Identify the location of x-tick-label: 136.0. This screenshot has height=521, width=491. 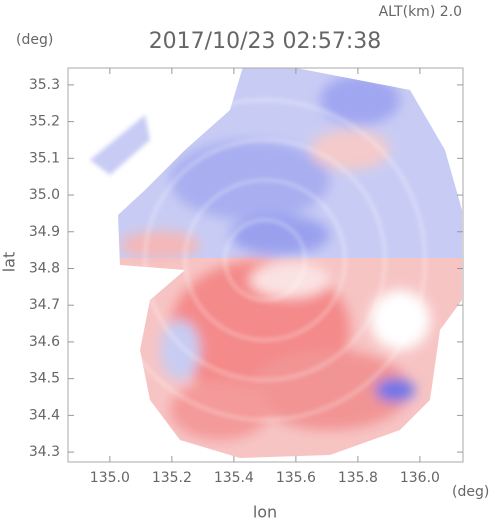
(420, 478).